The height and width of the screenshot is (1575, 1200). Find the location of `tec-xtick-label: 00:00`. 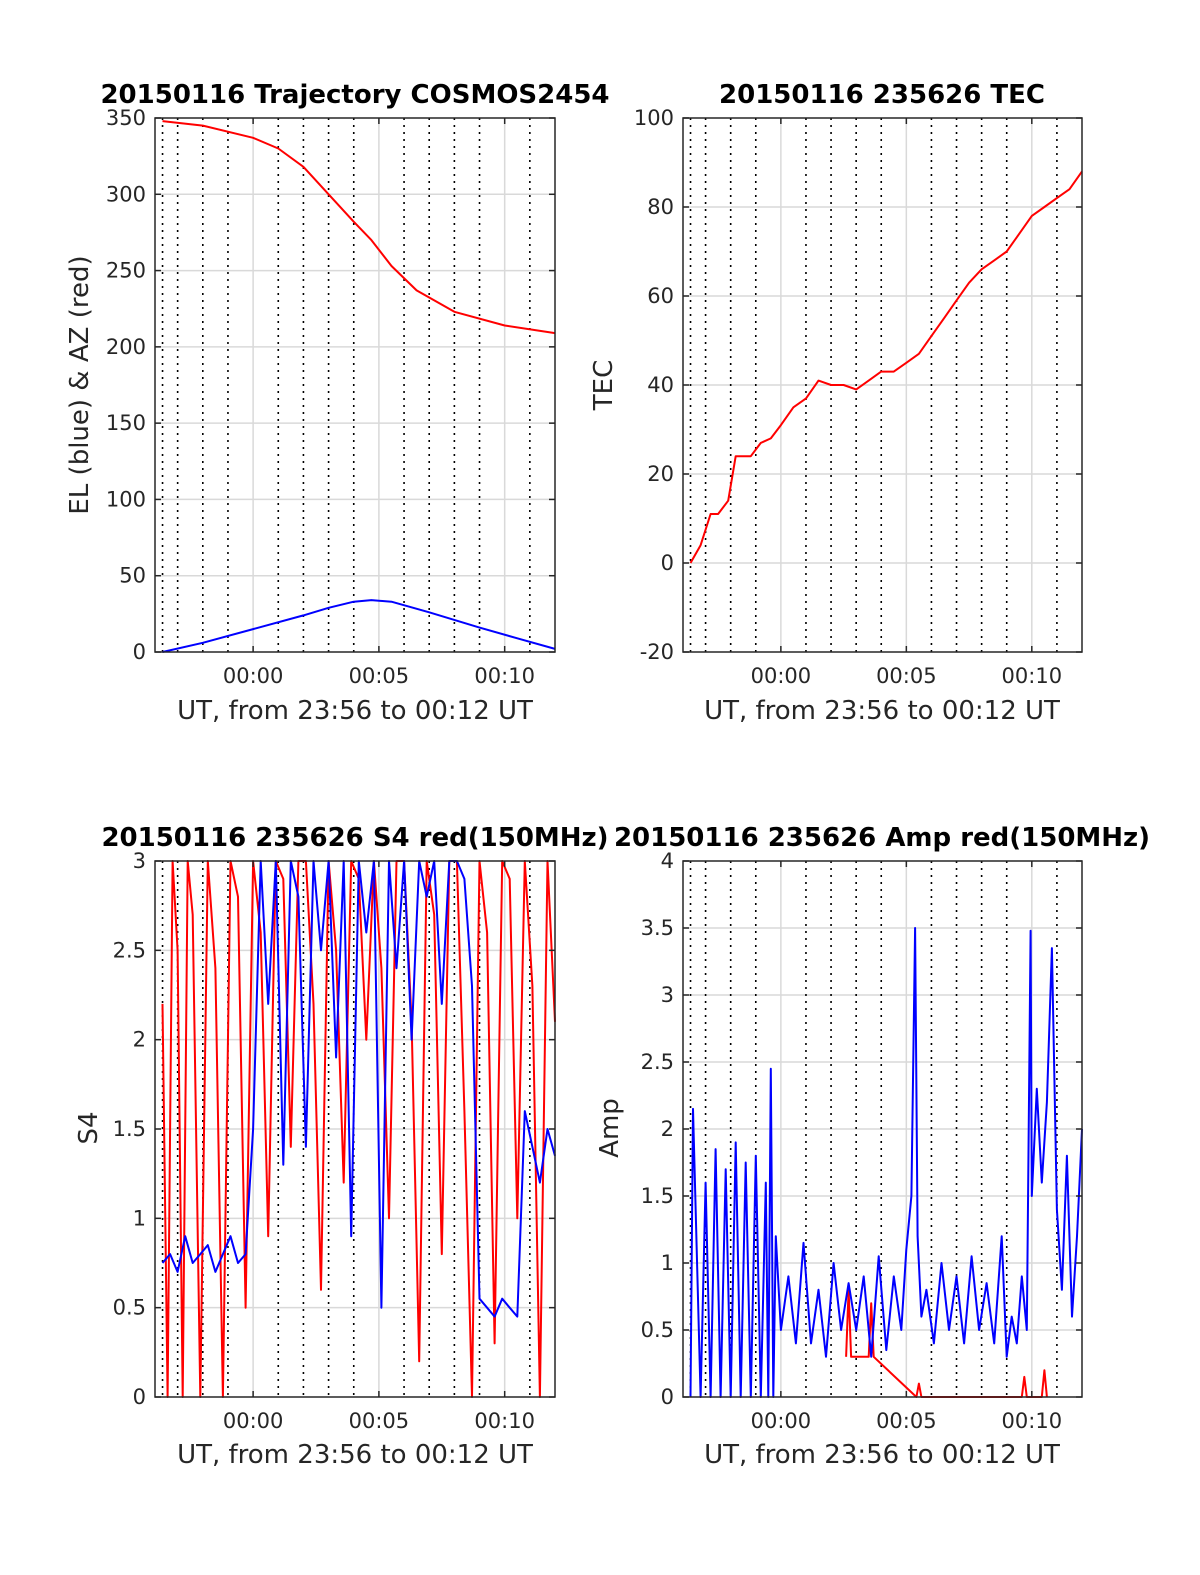

tec-xtick-label: 00:00 is located at coordinates (781, 676).